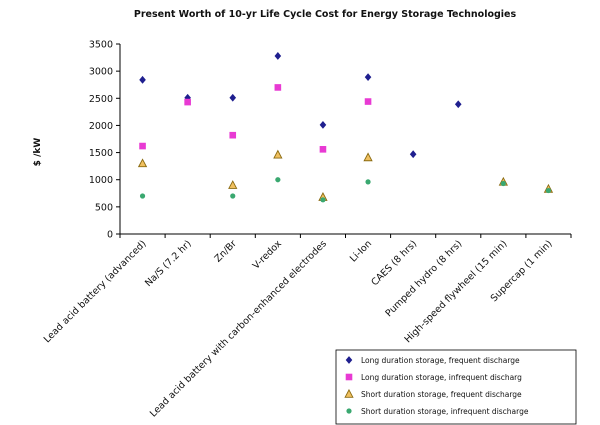 This screenshot has width=600, height=425. I want to click on legend-box, so click(456, 387).